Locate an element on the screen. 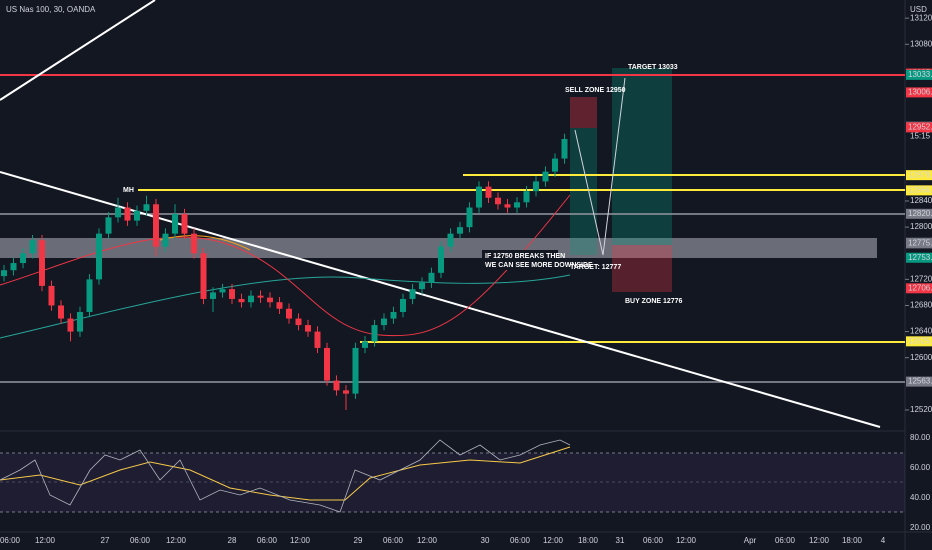  time-label: 27 is located at coordinates (105, 540).